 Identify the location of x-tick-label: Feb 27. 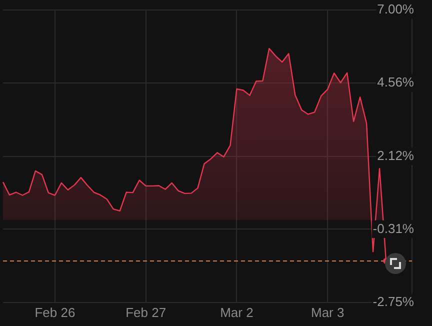
(146, 312).